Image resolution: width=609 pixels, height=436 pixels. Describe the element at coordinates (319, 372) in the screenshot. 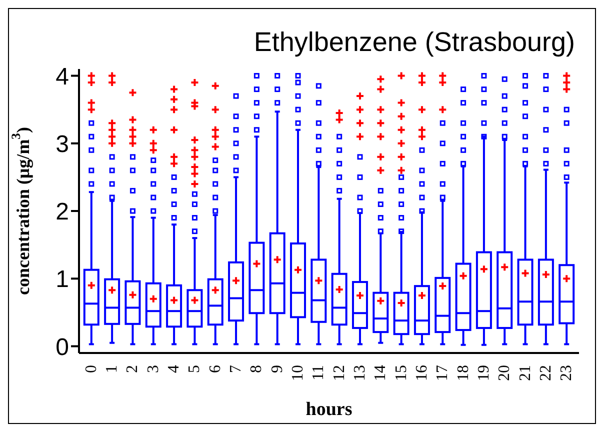

I see `x-tick-label: 11` at that location.